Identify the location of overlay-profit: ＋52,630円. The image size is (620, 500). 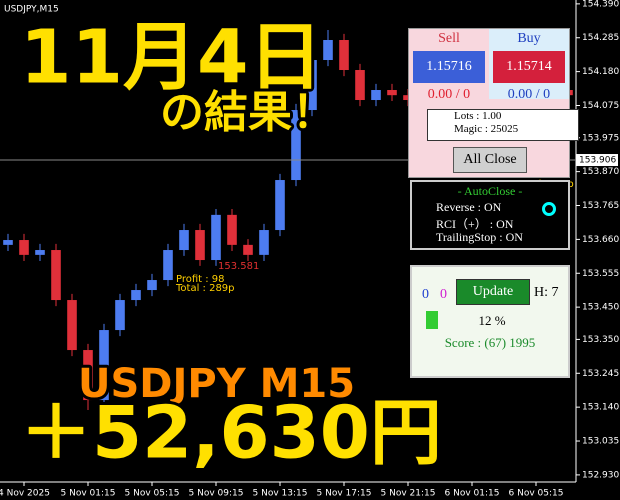
(231, 433).